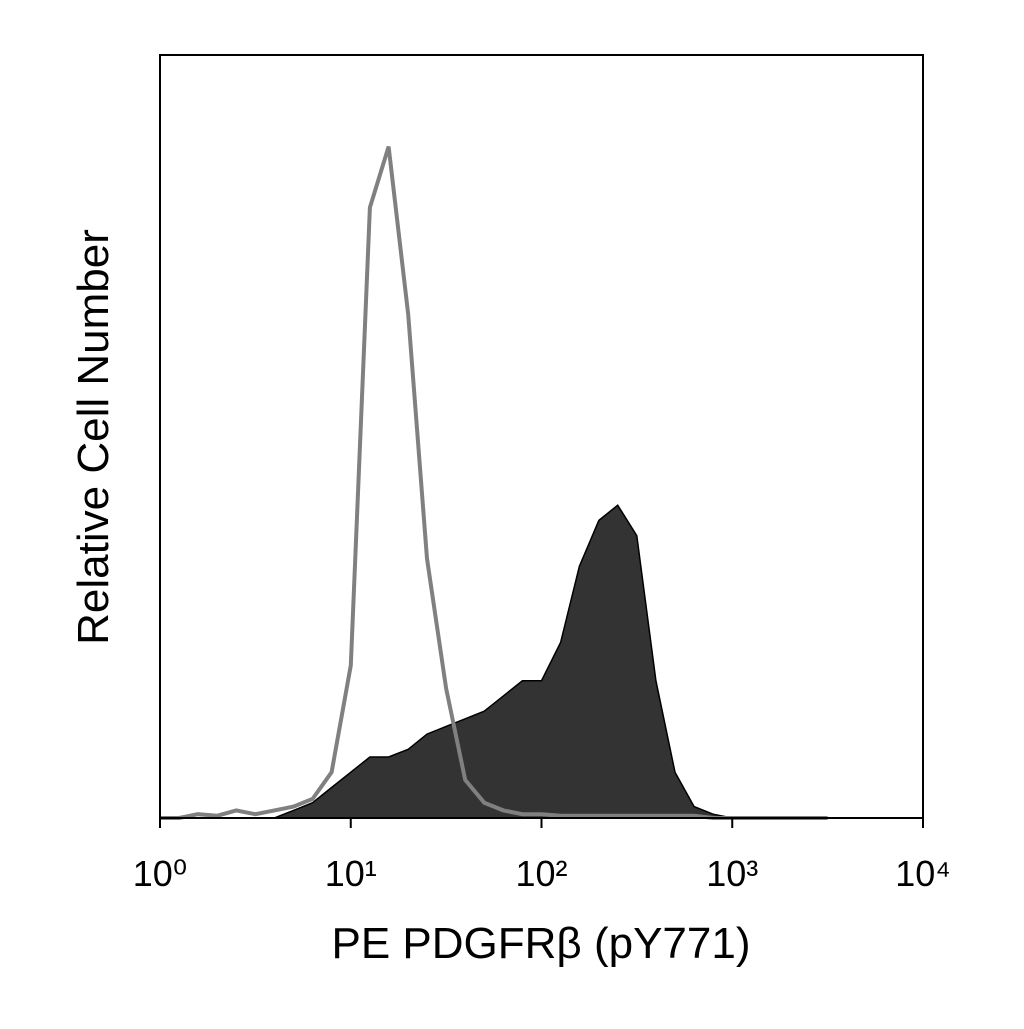  What do you see at coordinates (93, 437) in the screenshot?
I see `y-axis-label: Relative Cell Number` at bounding box center [93, 437].